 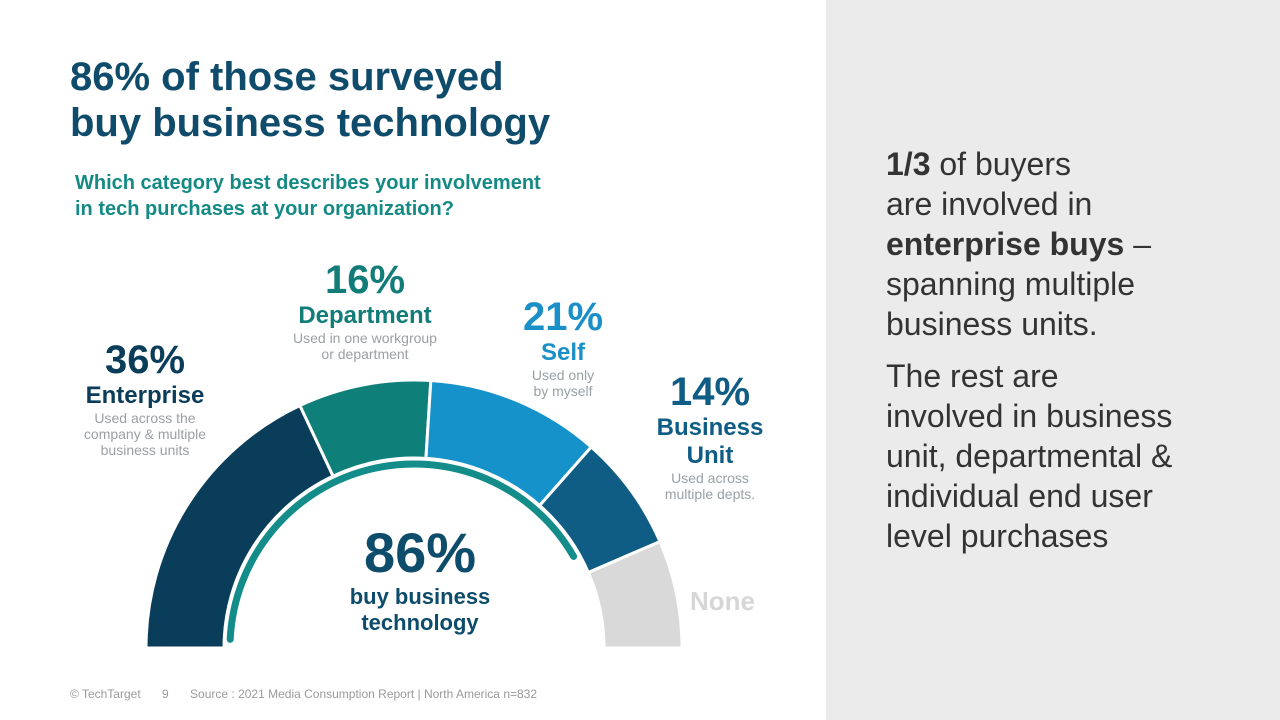 I want to click on insight-line-8: unit, departmental &, so click(x=1029, y=456).